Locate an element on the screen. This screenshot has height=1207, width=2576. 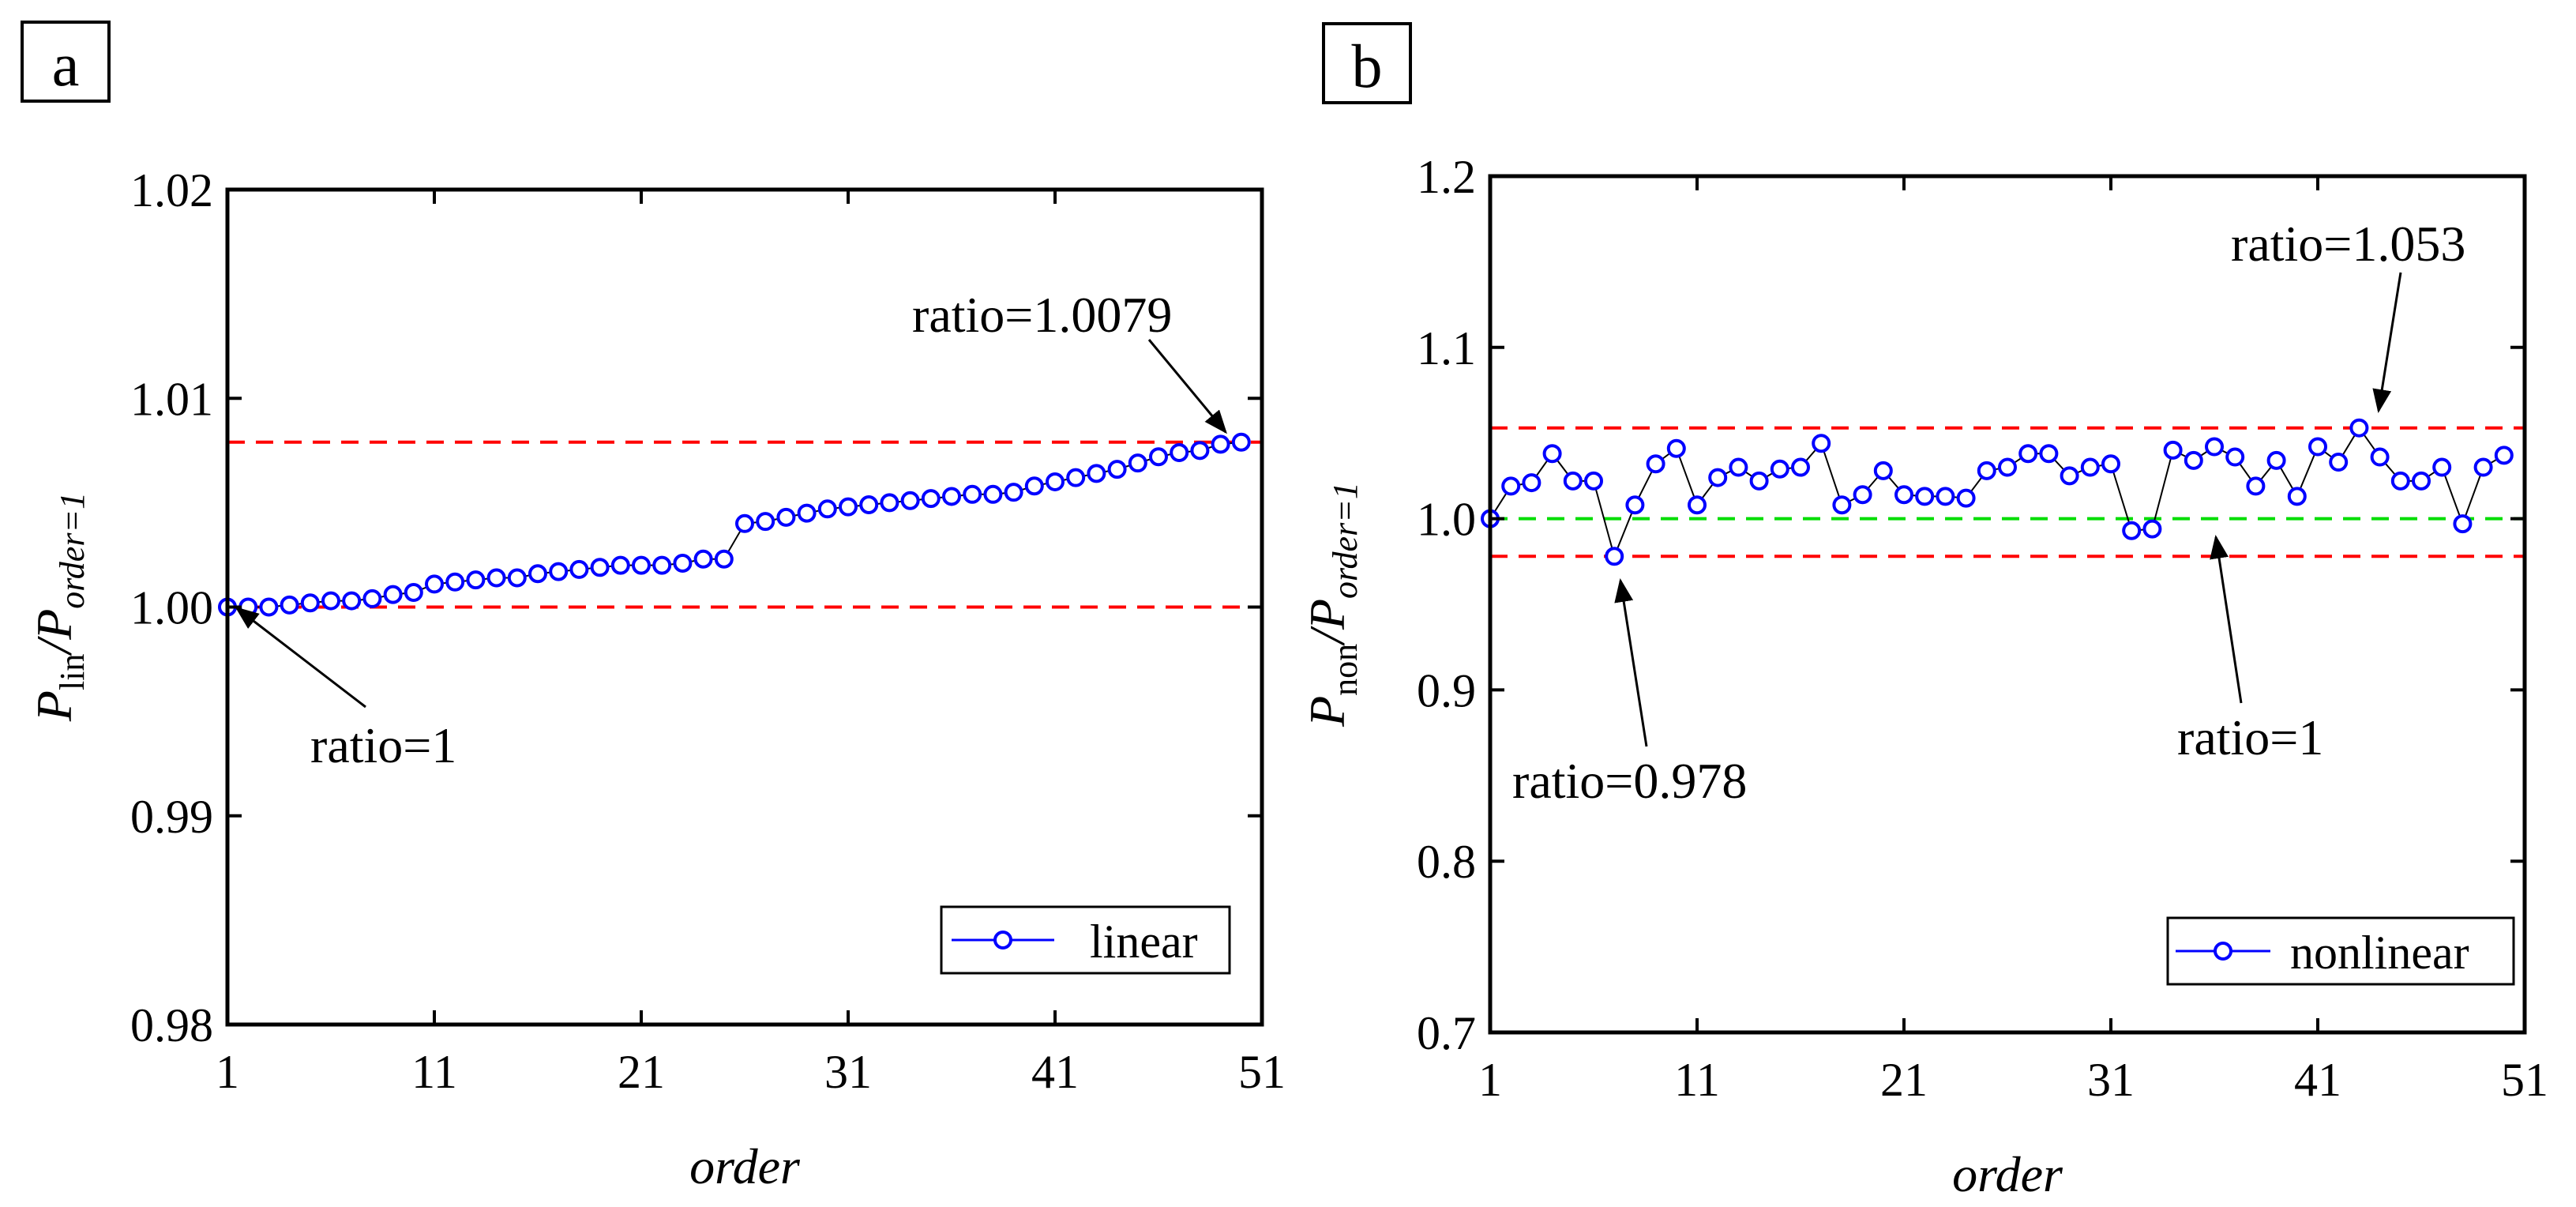
panel-a-series is located at coordinates (734, 524).